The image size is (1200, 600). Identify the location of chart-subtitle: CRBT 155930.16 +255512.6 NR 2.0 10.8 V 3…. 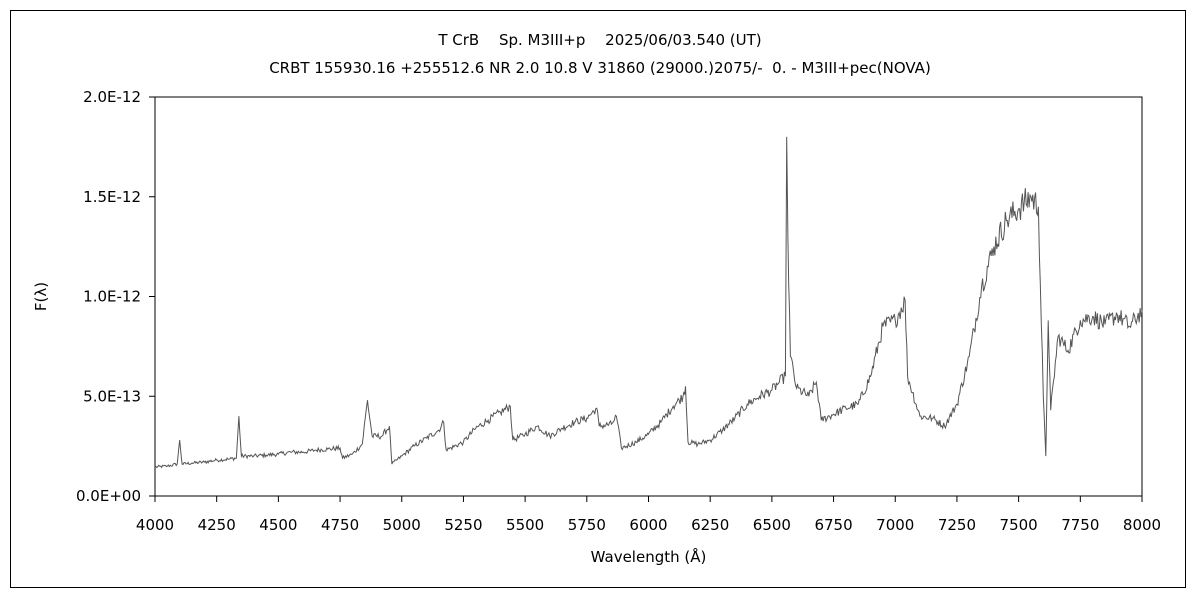
(600, 68).